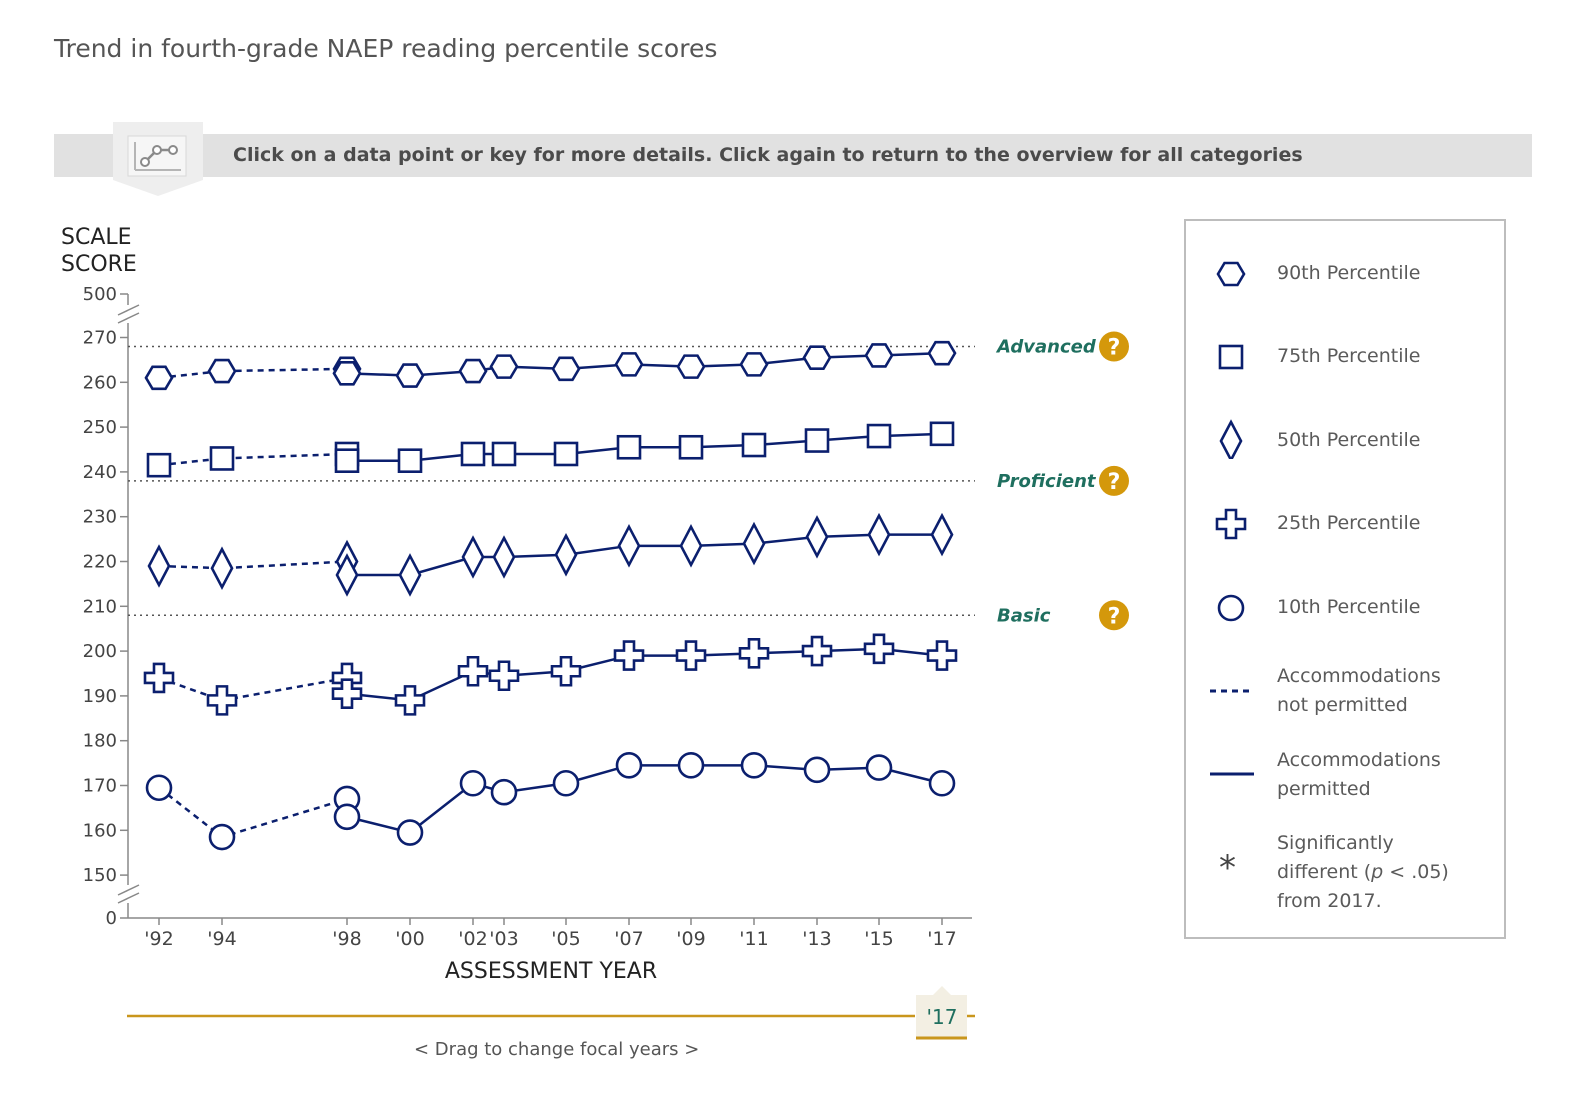  Describe the element at coordinates (878, 939) in the screenshot. I see `x-tick-label: '15` at that location.